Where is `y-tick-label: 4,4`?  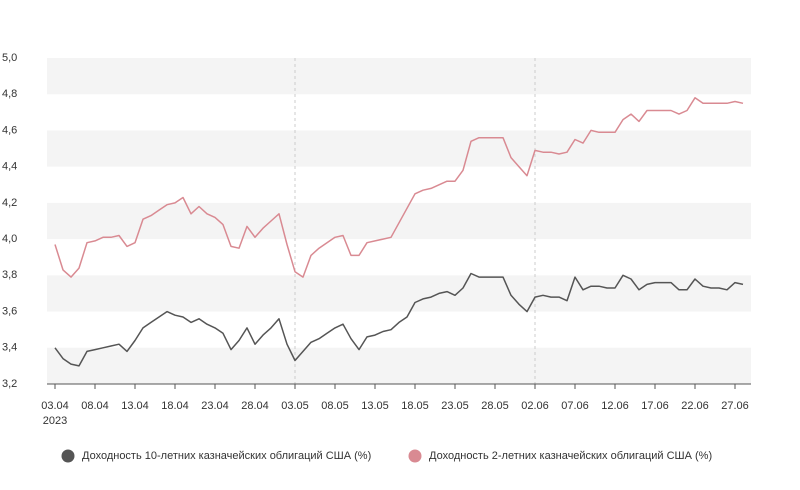
y-tick-label: 4,4 is located at coordinates (9, 167).